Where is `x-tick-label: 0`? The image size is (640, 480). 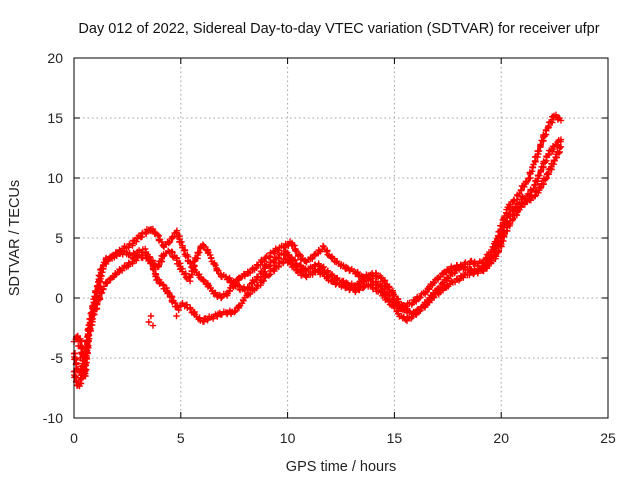
x-tick-label: 0 is located at coordinates (74, 438).